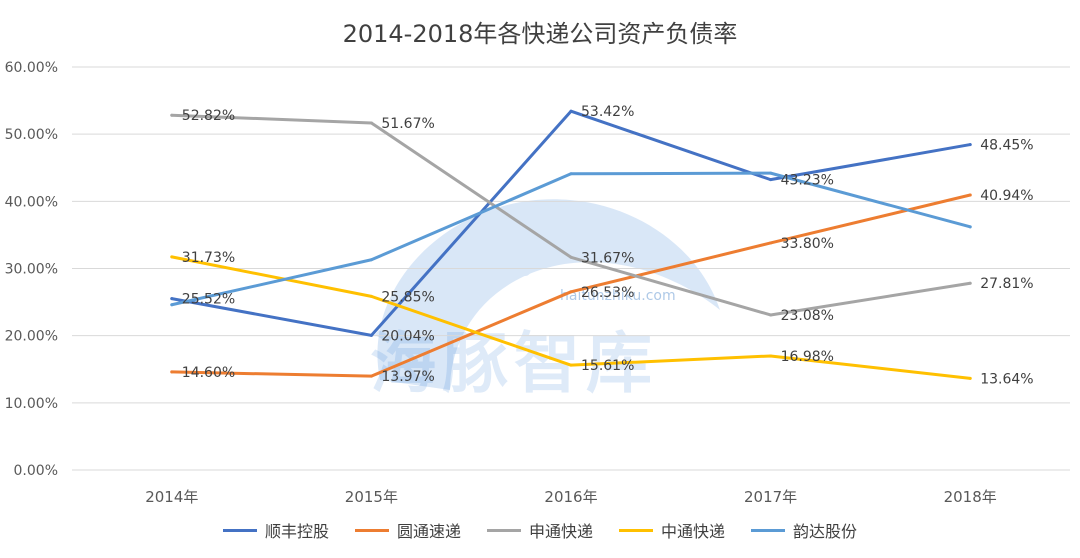 This screenshot has width=1080, height=558. Describe the element at coordinates (31, 135) in the screenshot. I see `y-tick-label: 50.00%` at that location.